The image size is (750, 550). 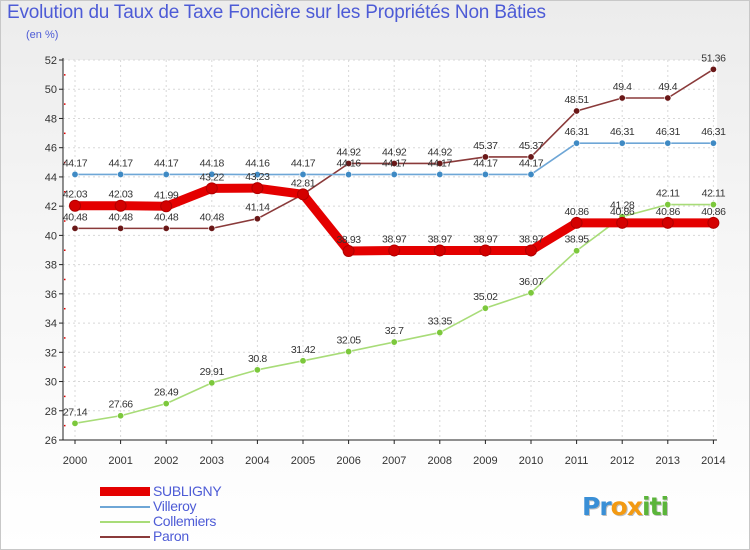 I want to click on data-label-villeroy: 44.18, so click(x=212, y=163).